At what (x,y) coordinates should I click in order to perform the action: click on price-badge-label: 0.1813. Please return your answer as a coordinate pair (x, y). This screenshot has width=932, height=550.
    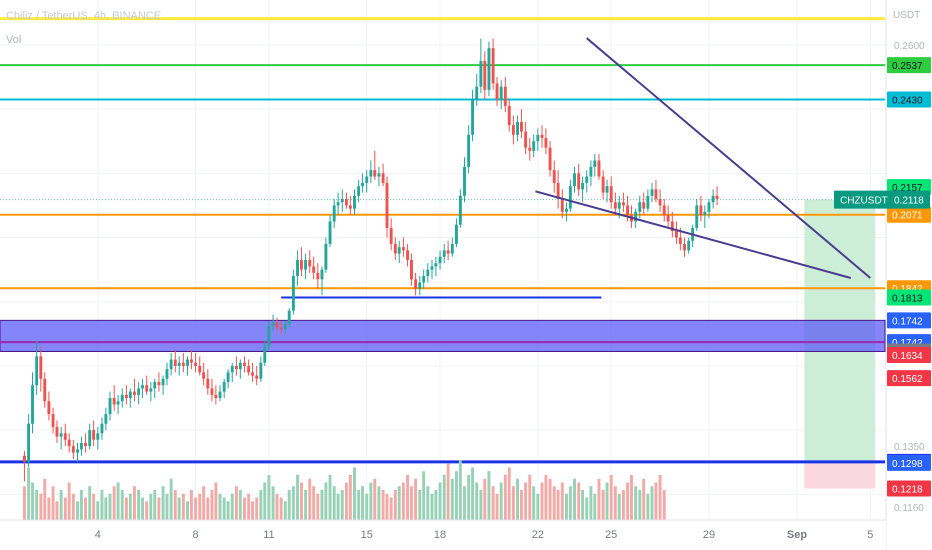
    Looking at the image, I should click on (907, 299).